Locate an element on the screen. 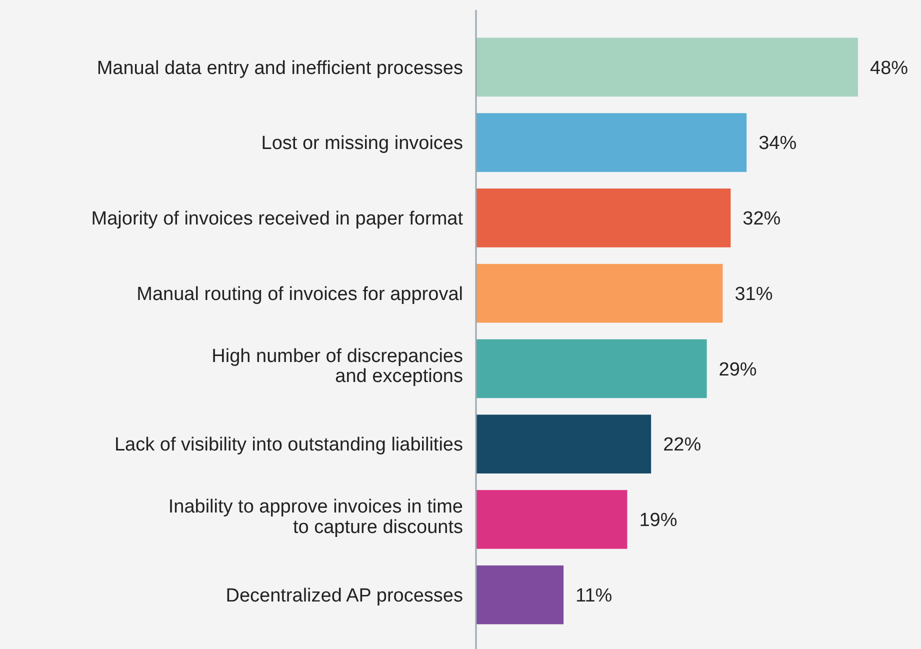 This screenshot has height=649, width=921. data-label: 22% is located at coordinates (682, 445).